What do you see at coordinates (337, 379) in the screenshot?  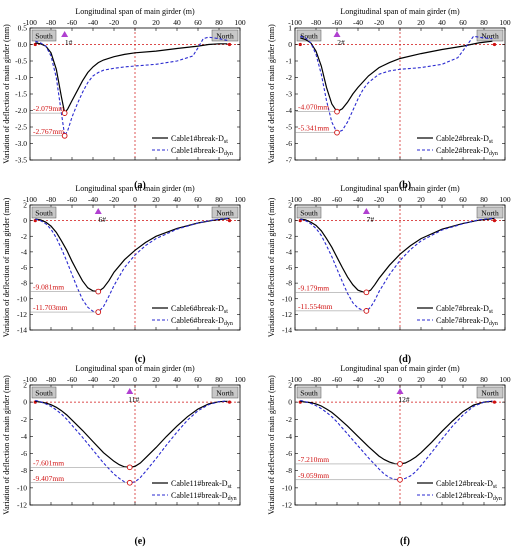 I see `x-tick-label: -60` at bounding box center [337, 379].